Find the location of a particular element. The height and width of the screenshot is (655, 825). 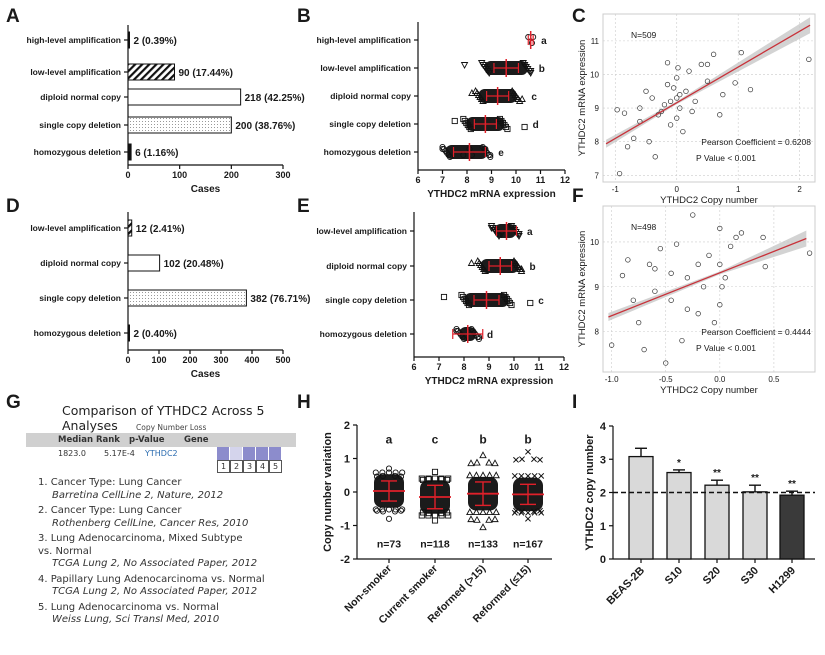

bar-data-label: 382 (76.71%) is located at coordinates (280, 299).